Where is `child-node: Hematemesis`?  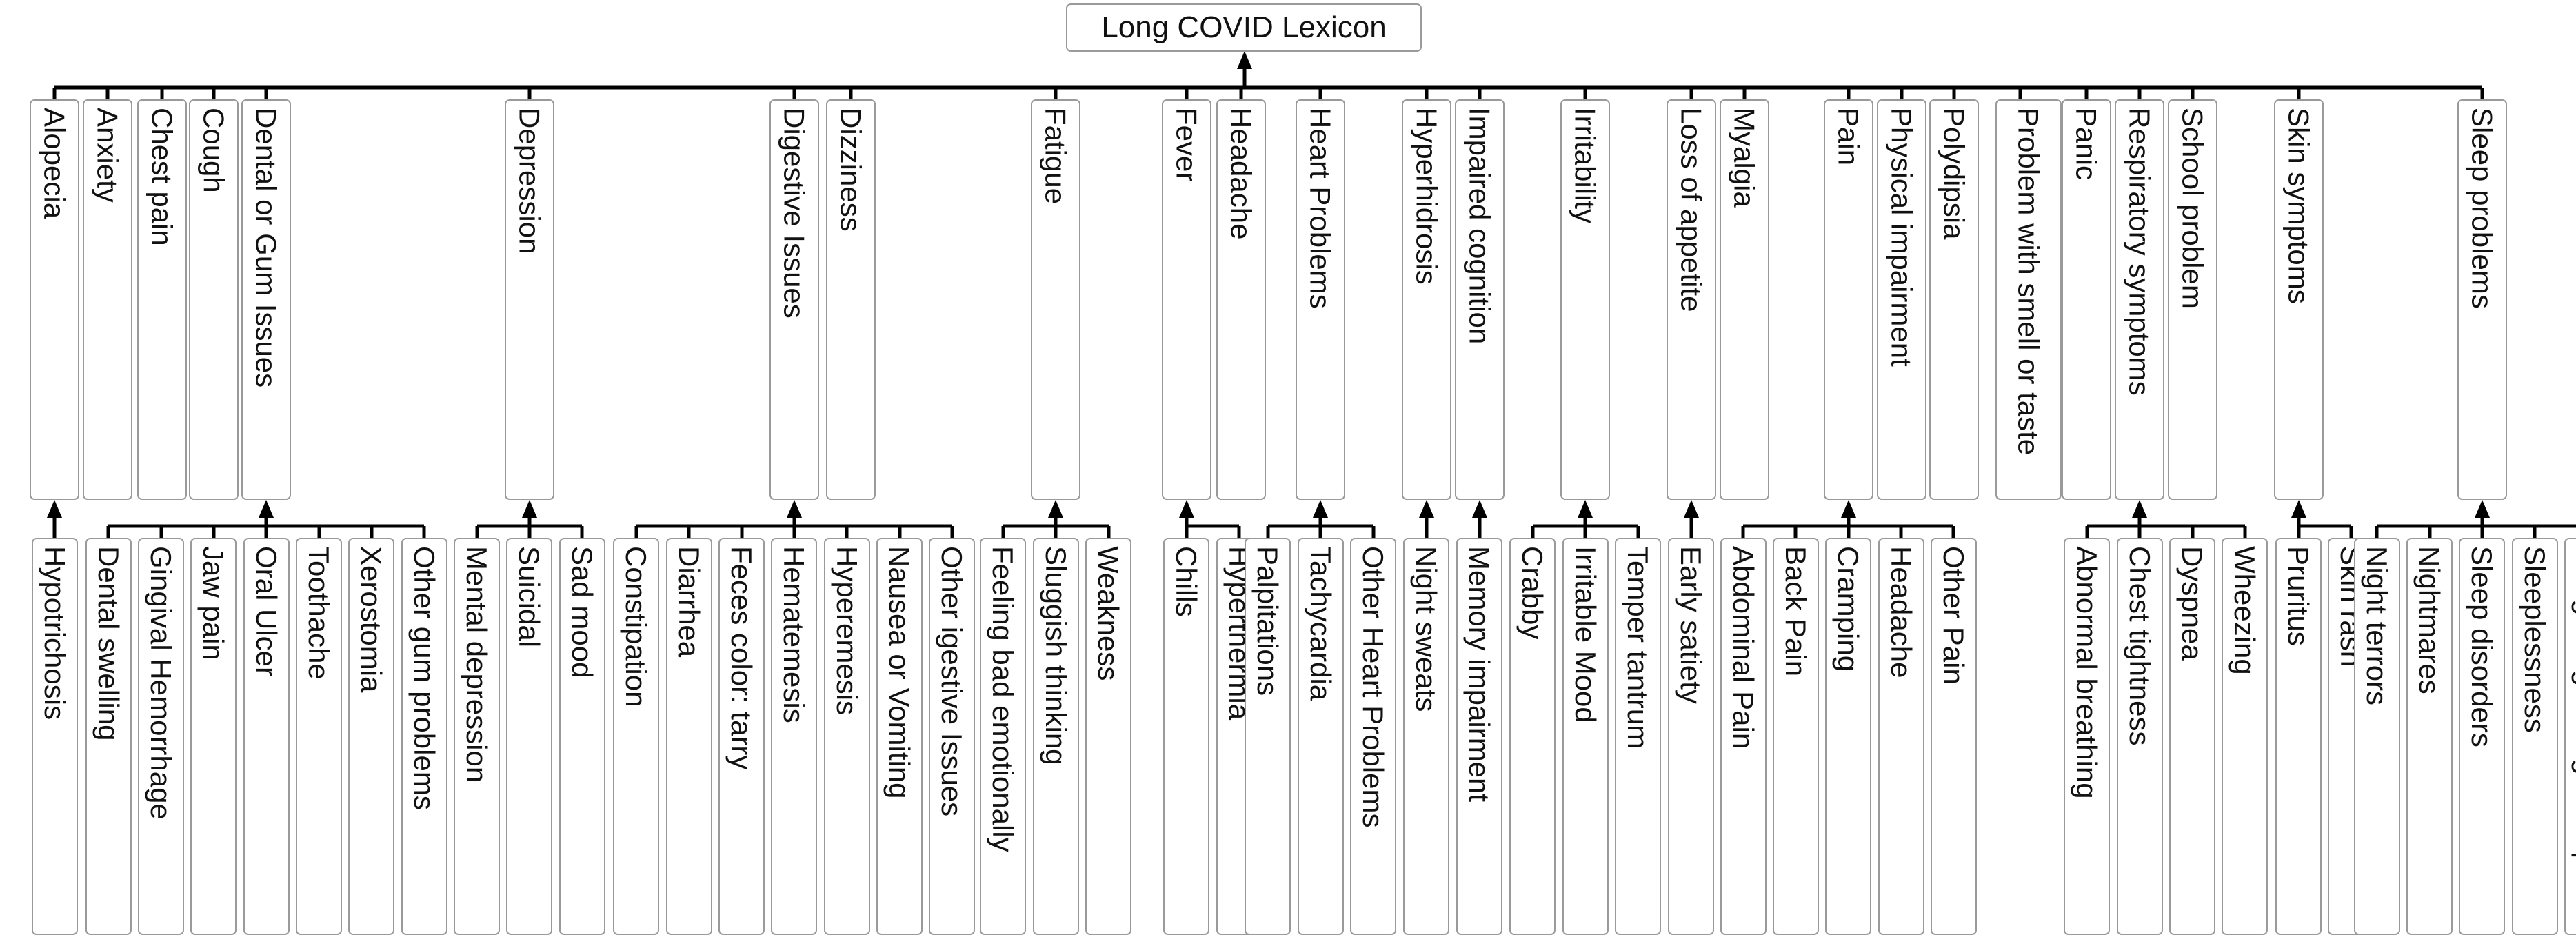
child-node: Hematemesis is located at coordinates (794, 736).